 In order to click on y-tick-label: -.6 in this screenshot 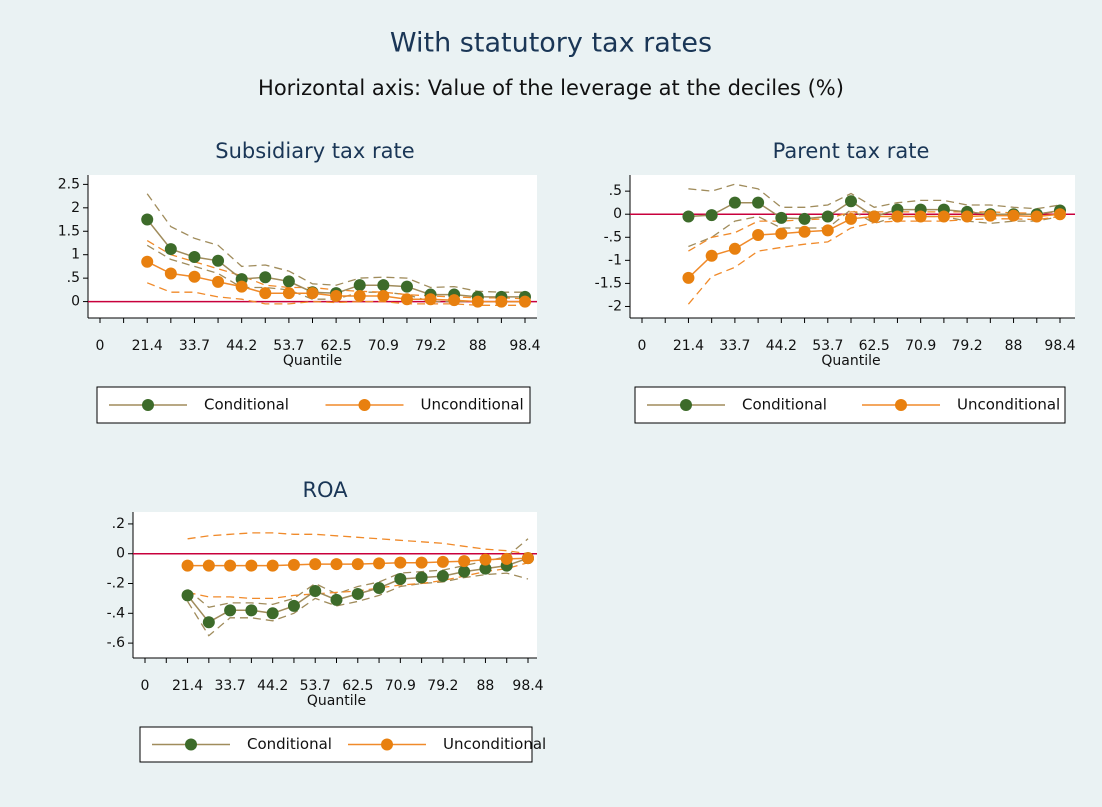, I will do `click(116, 643)`.